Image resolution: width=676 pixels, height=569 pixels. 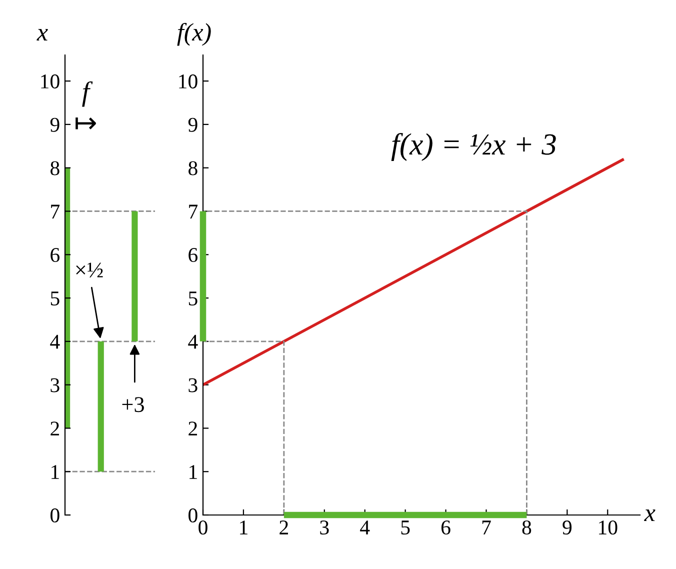 What do you see at coordinates (86, 123) in the screenshot?
I see `annotation: ↦` at bounding box center [86, 123].